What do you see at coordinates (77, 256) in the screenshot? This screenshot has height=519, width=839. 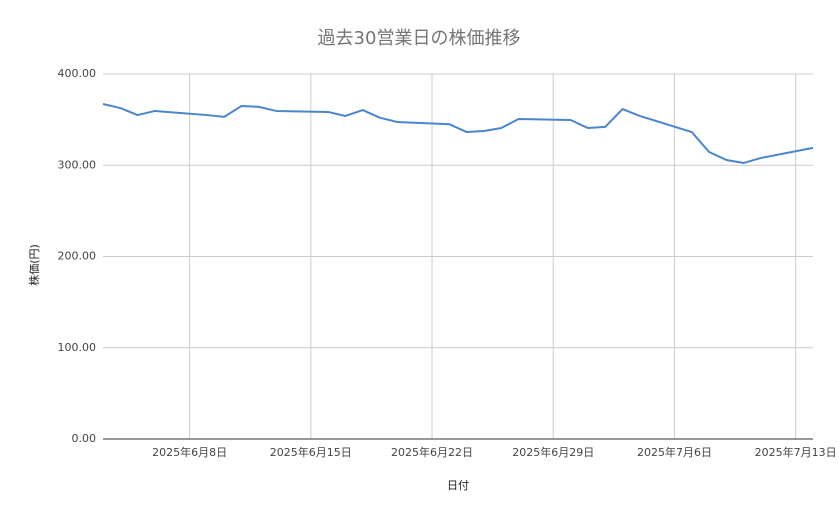 I see `y-tick-label: 200.00` at bounding box center [77, 256].